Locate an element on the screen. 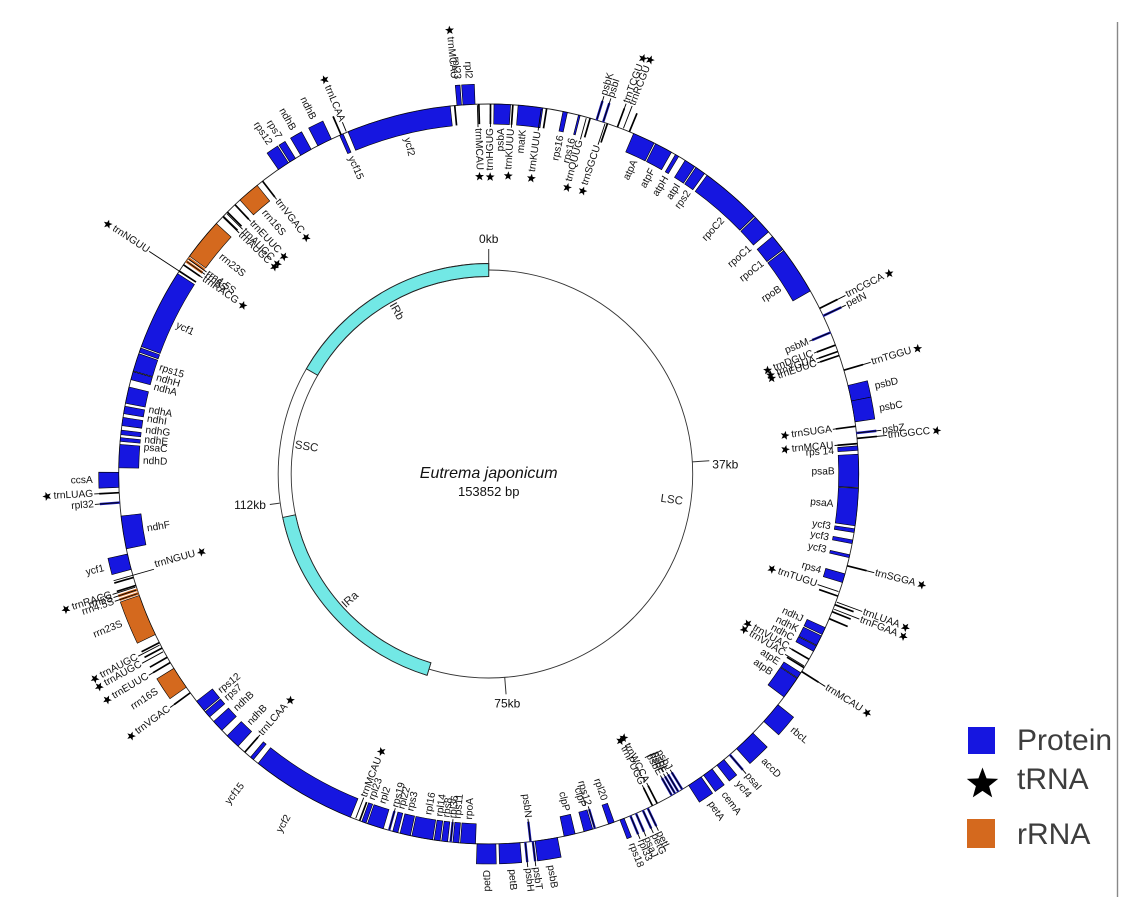  svg-text: ndhE is located at coordinates (156, 441).